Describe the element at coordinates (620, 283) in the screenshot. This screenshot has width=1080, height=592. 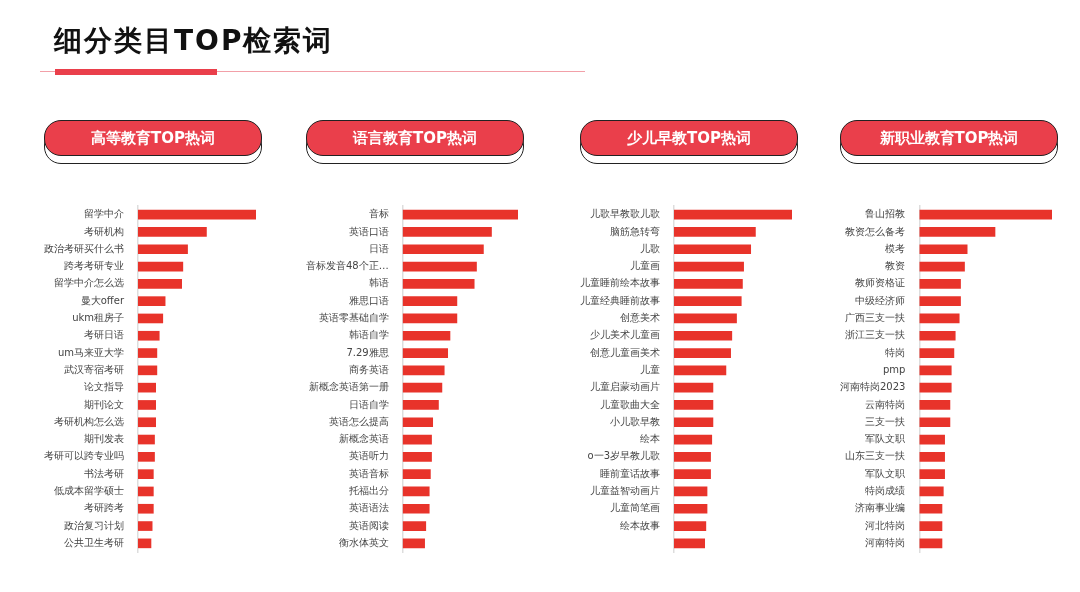
I see `y-tick-label: 儿童睡前绘本故事` at that location.